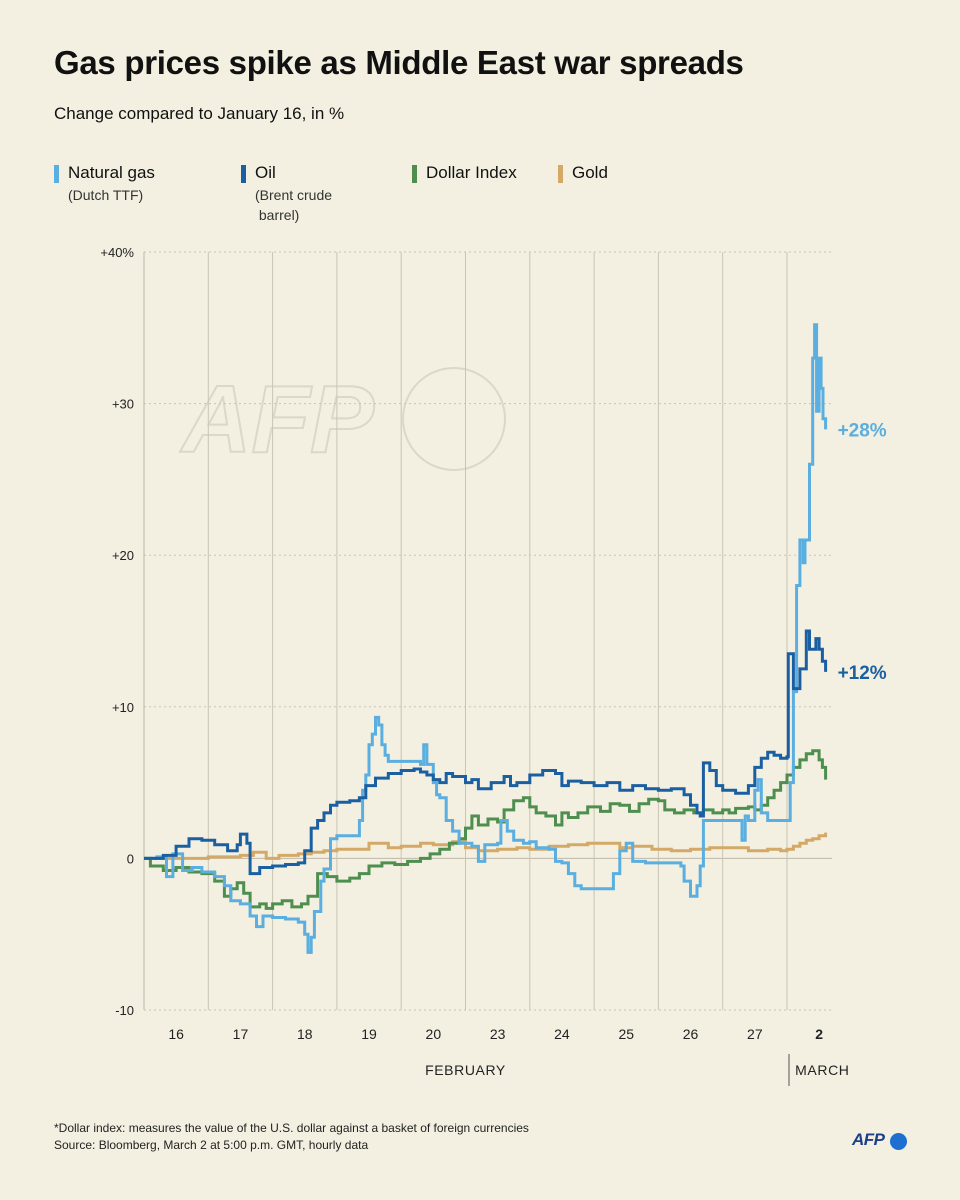 The height and width of the screenshot is (1200, 960). What do you see at coordinates (124, 1010) in the screenshot?
I see `y-tick-label: -10` at bounding box center [124, 1010].